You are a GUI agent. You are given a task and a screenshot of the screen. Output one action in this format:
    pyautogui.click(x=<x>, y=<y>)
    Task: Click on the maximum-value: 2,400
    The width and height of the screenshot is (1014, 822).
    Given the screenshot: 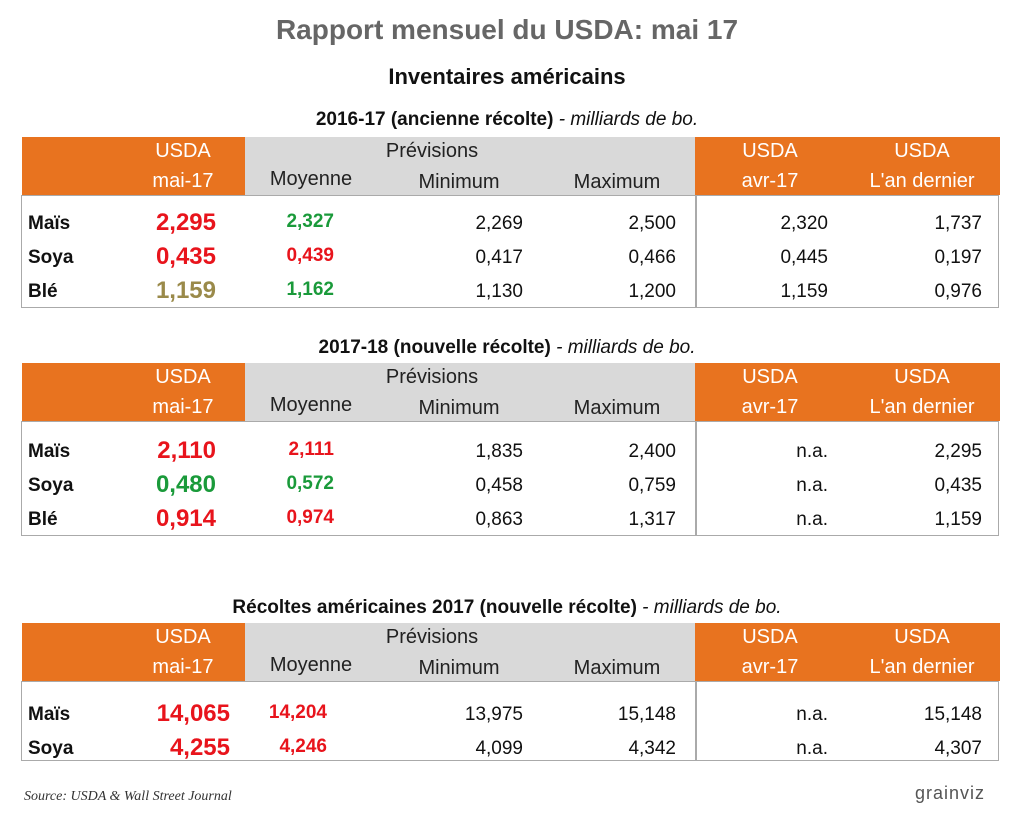 What is the action you would take?
    pyautogui.click(x=652, y=451)
    